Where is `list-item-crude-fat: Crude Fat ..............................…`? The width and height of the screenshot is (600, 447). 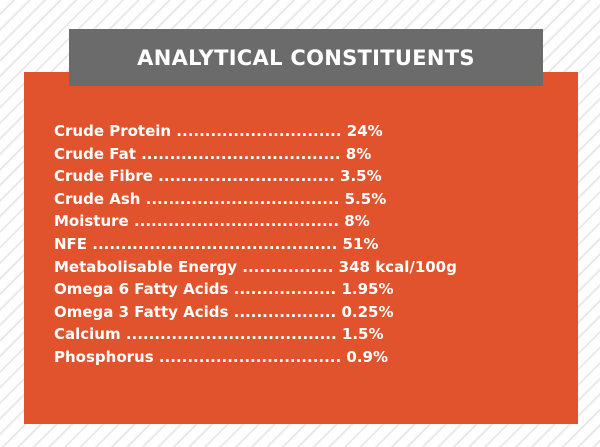 list-item-crude-fat: Crude Fat ..............................… is located at coordinates (213, 153).